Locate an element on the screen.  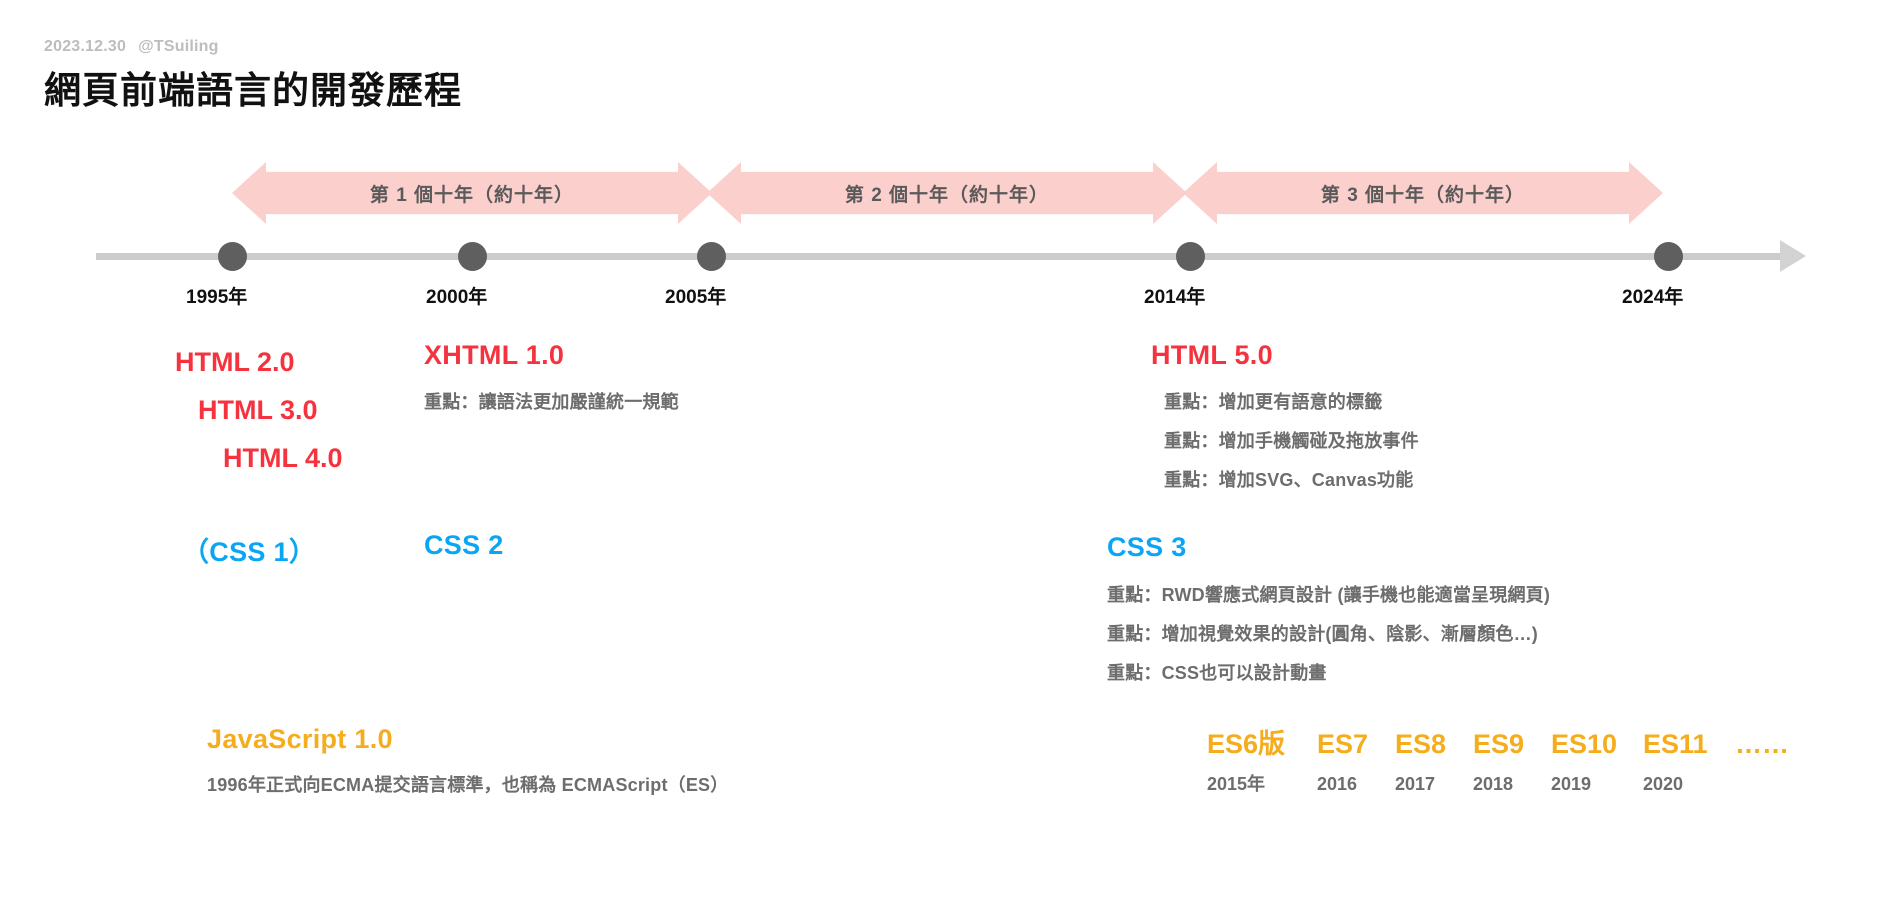
es-version-2: ES8 is located at coordinates (1421, 744).